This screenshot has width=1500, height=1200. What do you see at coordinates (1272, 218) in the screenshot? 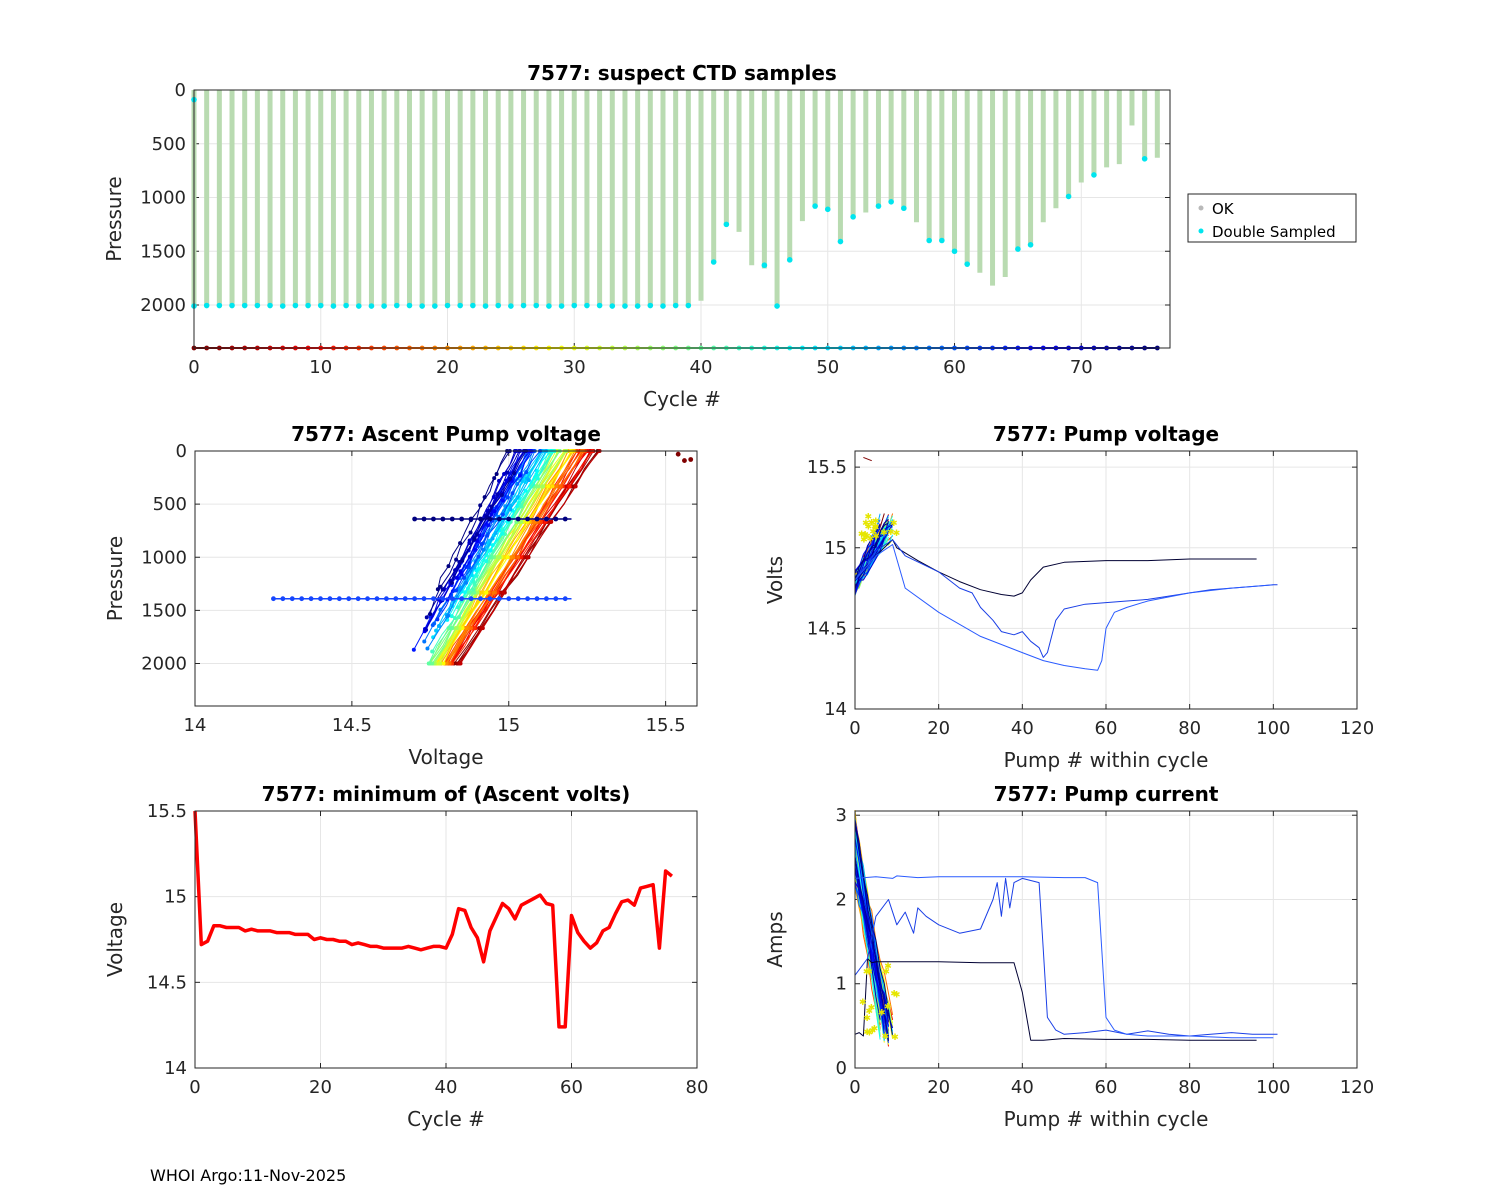
I see `ctd-legend: OK Double Sampled` at bounding box center [1272, 218].